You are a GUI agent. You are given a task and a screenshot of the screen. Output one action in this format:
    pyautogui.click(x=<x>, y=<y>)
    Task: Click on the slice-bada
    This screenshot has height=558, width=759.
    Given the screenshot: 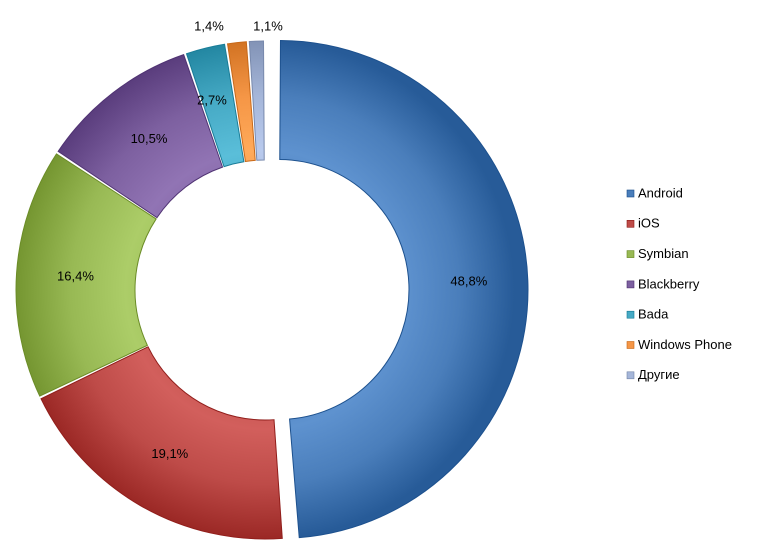 What is the action you would take?
    pyautogui.click(x=215, y=105)
    